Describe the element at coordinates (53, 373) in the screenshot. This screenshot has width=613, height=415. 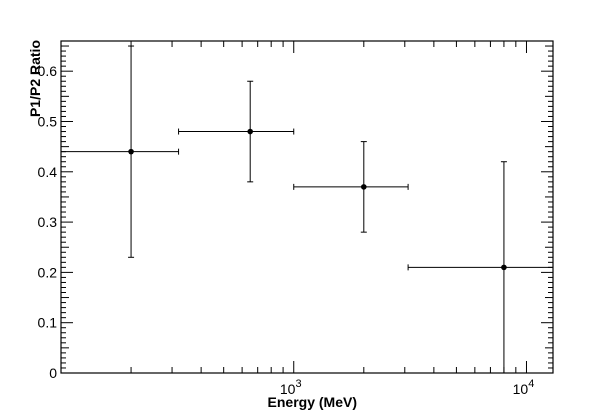
I see `y-tick-label: 0` at that location.